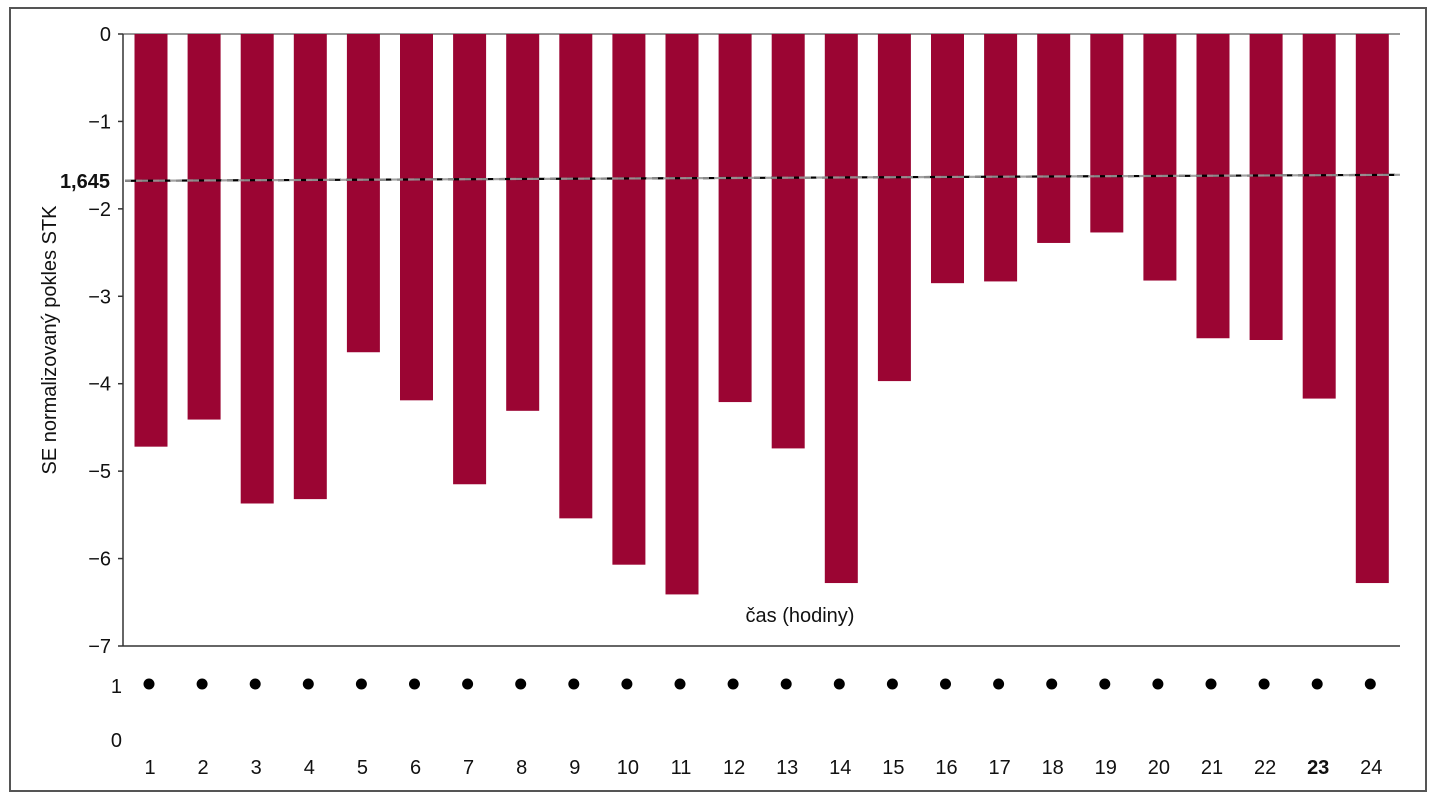 The width and height of the screenshot is (1434, 800). Describe the element at coordinates (946, 768) in the screenshot. I see `x-tick-label: 16` at that location.